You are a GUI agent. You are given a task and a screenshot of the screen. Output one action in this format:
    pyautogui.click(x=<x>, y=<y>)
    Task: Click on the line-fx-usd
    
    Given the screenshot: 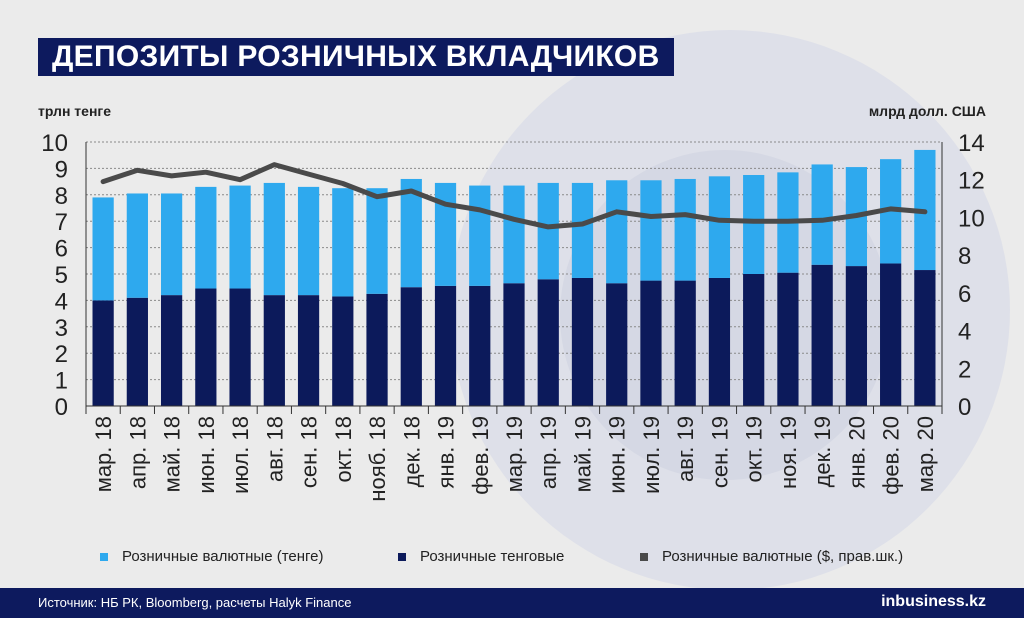 What is the action you would take?
    pyautogui.click(x=514, y=196)
    